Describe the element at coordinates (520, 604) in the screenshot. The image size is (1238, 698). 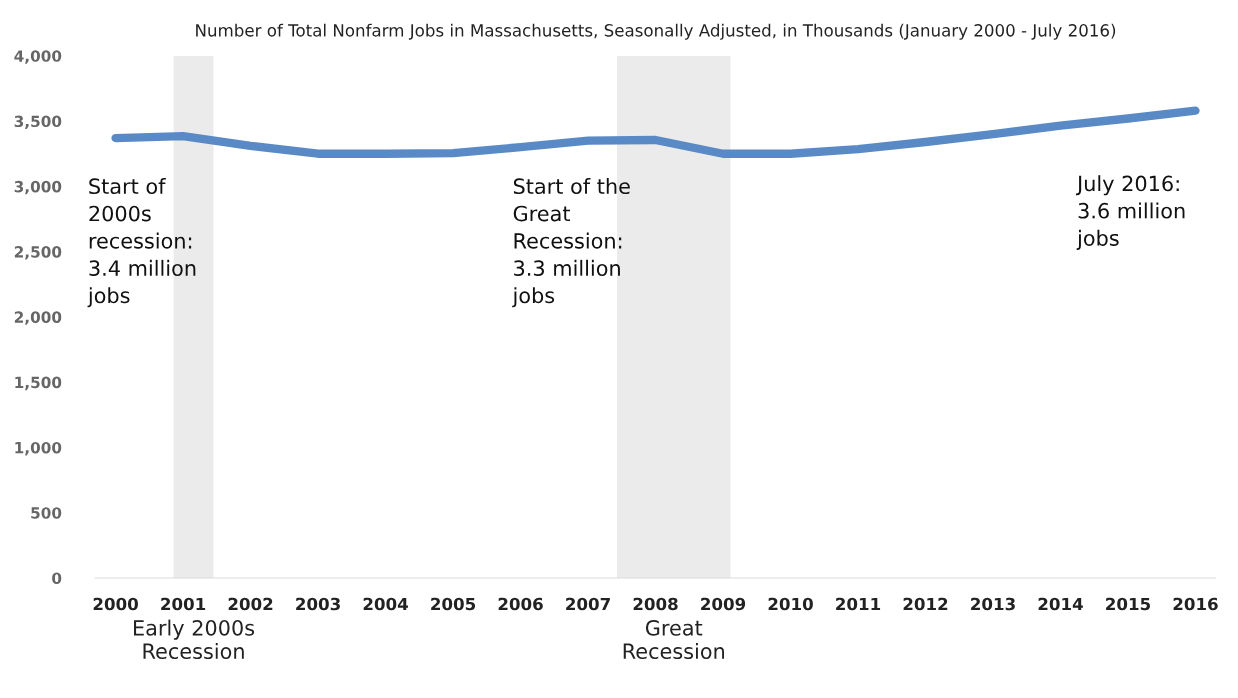
I see `x-tick-label: 2006` at that location.